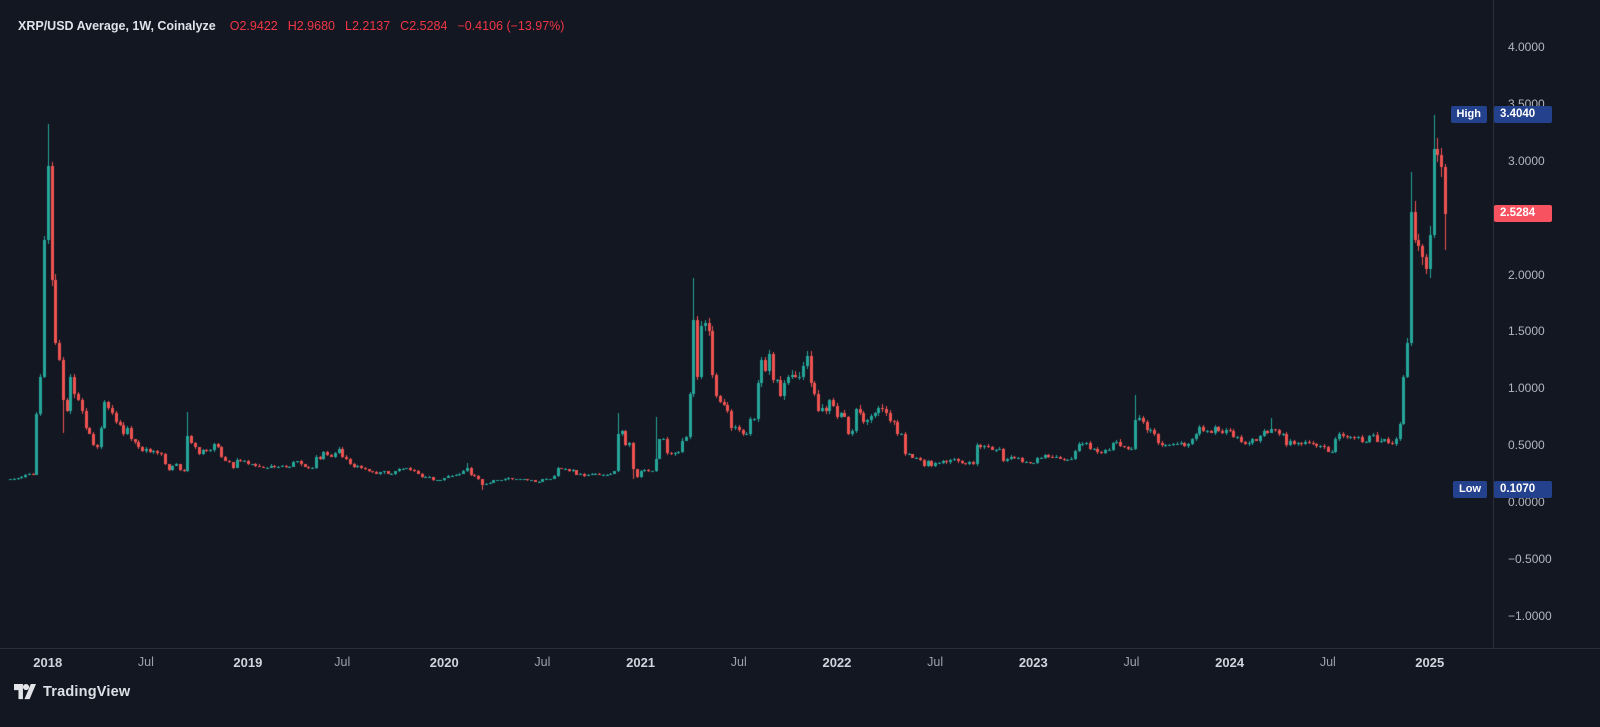 The height and width of the screenshot is (727, 1600). What do you see at coordinates (1526, 47) in the screenshot?
I see `price-tick-label: 4.0000` at bounding box center [1526, 47].